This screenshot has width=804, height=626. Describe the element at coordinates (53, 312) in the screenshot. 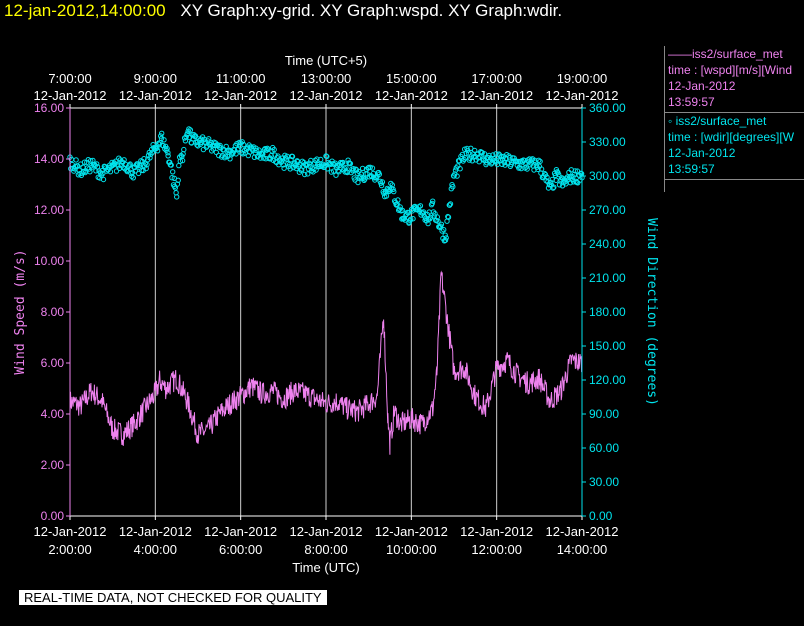

I see `left-tick-label: 8.00` at that location.